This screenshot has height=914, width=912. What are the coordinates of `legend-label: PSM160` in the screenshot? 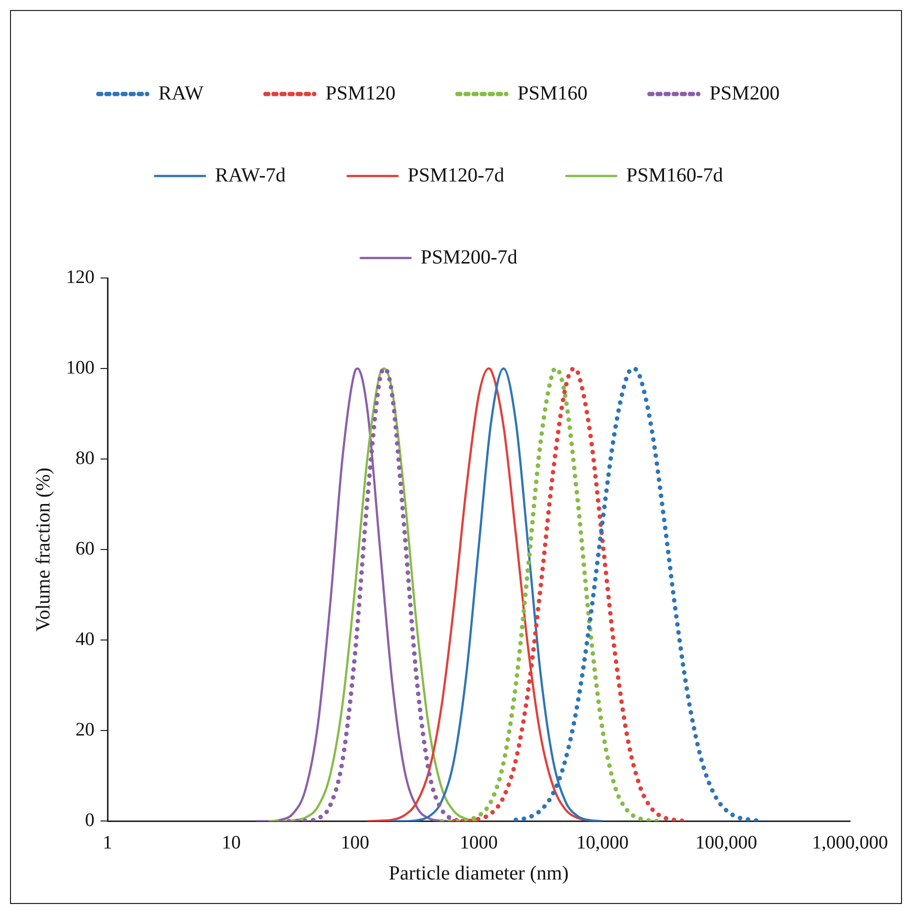 It's located at (553, 93).